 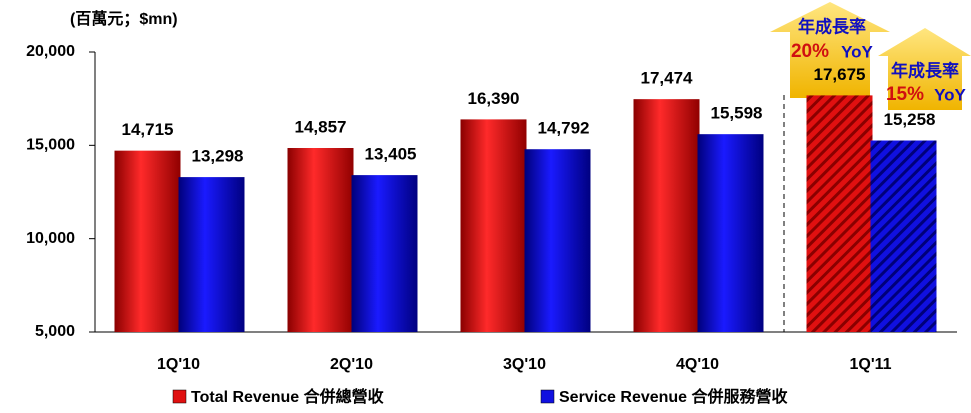 What do you see at coordinates (810, 51) in the screenshot?
I see `annotation-rate: 20%` at bounding box center [810, 51].